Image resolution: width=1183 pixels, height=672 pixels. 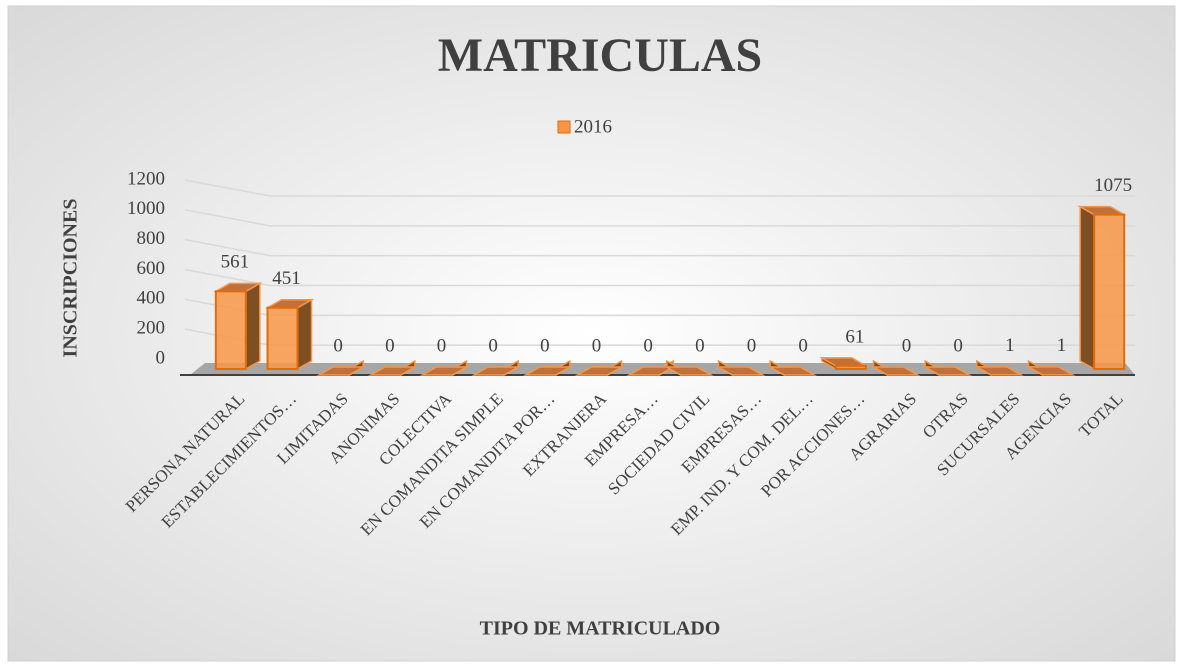 What do you see at coordinates (71, 278) in the screenshot?
I see `y-axis-title: INSCRIPCIONES` at bounding box center [71, 278].